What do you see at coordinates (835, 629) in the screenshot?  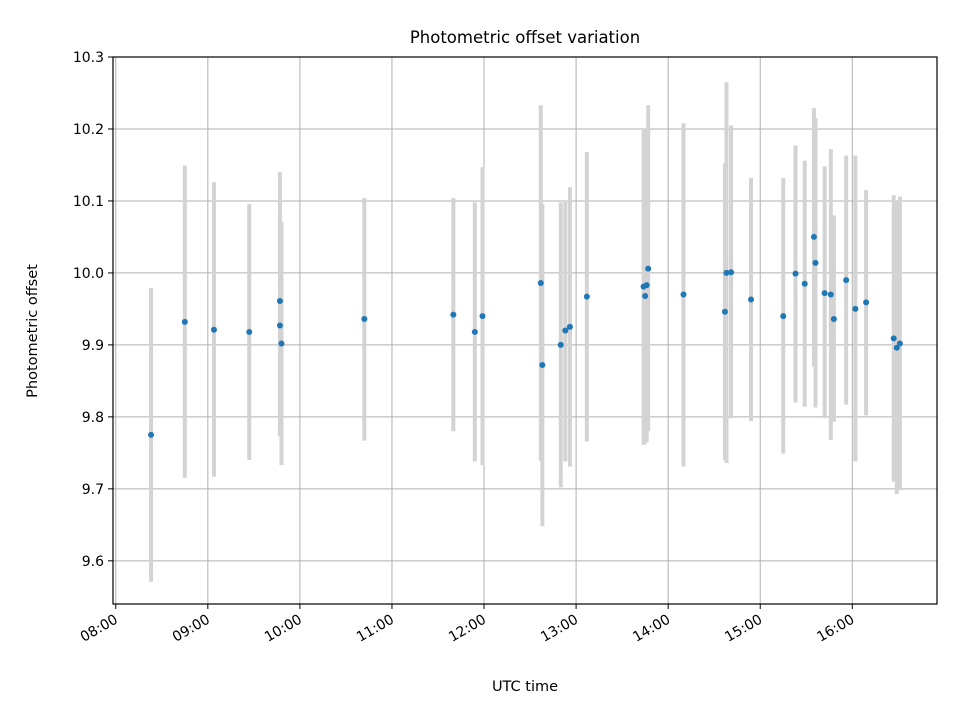 I see `x-tick-label: 16:00` at bounding box center [835, 629].